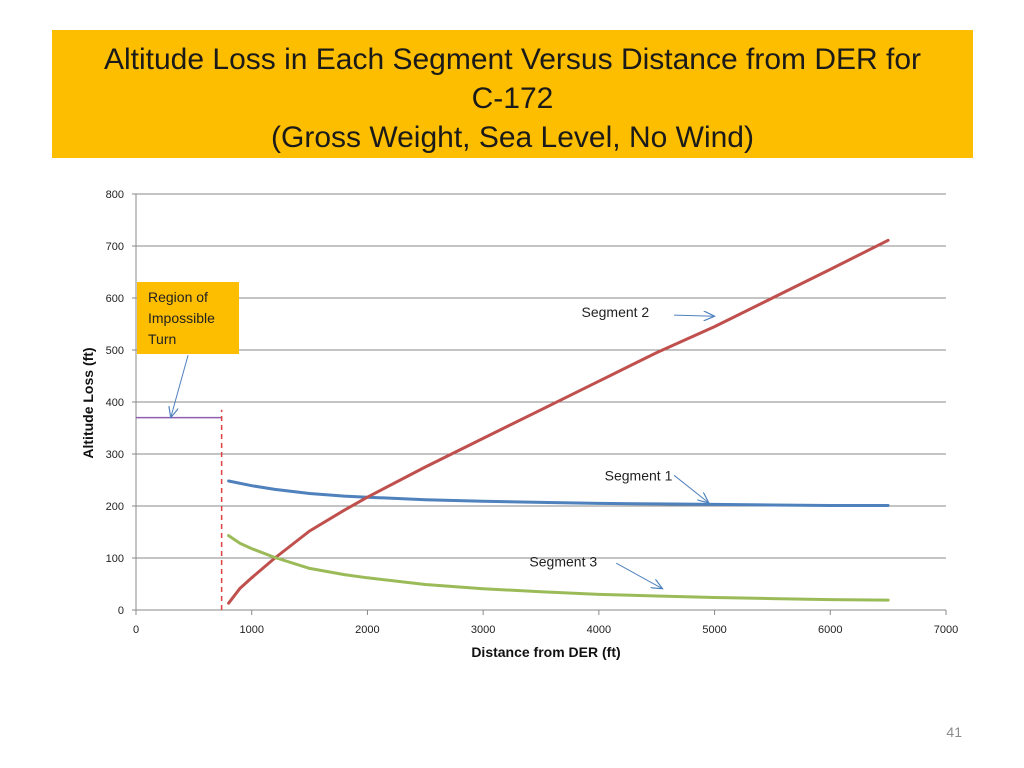  I want to click on annotation-label-segment-2: Segment 2, so click(616, 312).